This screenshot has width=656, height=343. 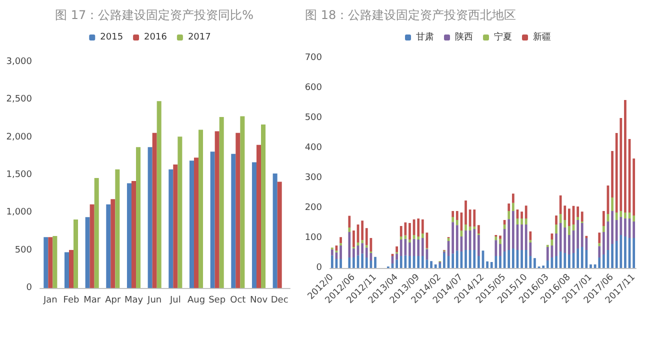 I want to click on y-tick-label: 1,500, so click(x=19, y=175).